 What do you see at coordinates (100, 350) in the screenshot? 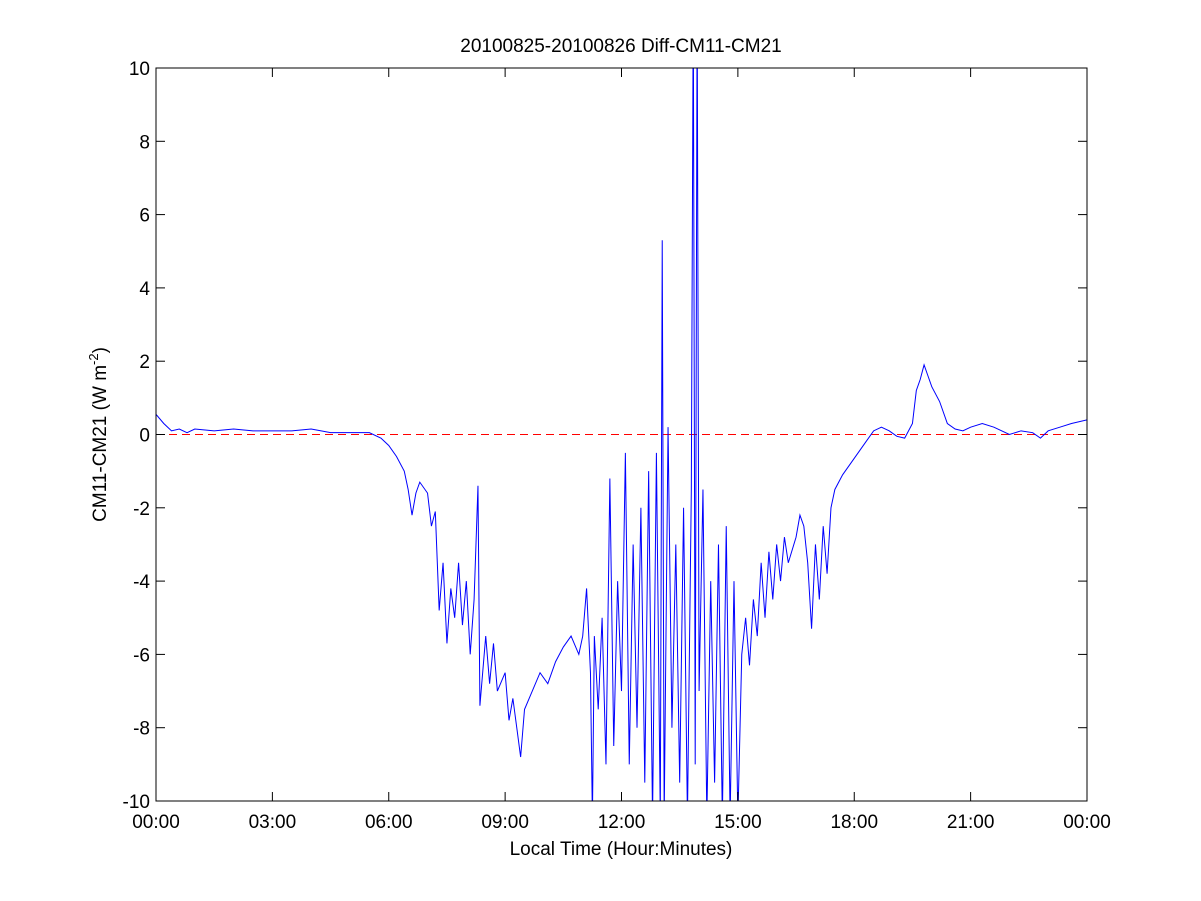
I see `y-axis-label-suffix: )` at bounding box center [100, 350].